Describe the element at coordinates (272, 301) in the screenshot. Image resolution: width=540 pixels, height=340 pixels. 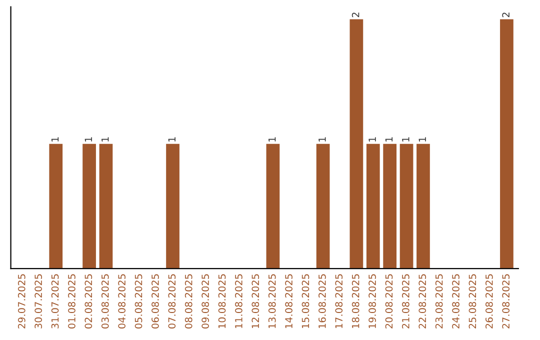
I see `x-tick-label: 13.08.2025` at that location.